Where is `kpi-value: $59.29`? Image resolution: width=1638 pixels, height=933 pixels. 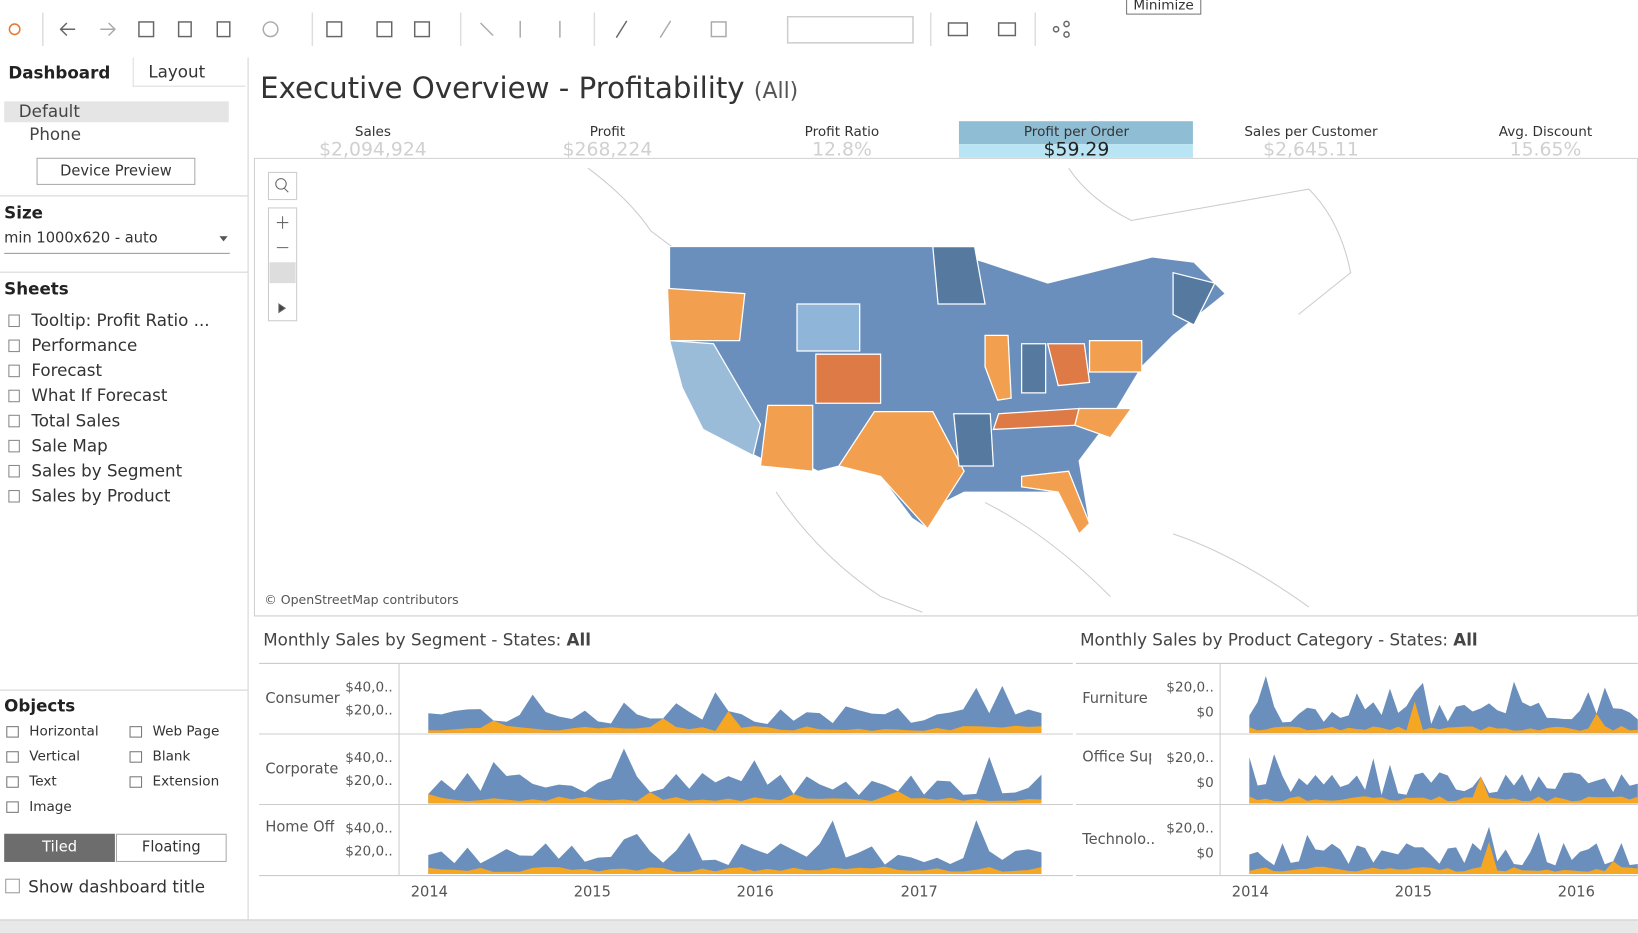 kpi-value: $59.29 is located at coordinates (1076, 149).